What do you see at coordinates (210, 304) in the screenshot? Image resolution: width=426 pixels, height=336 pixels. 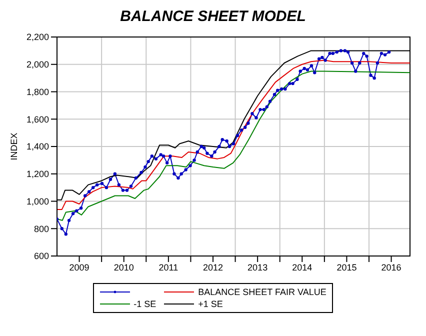 I see `legend-label: +1 SE` at bounding box center [210, 304].